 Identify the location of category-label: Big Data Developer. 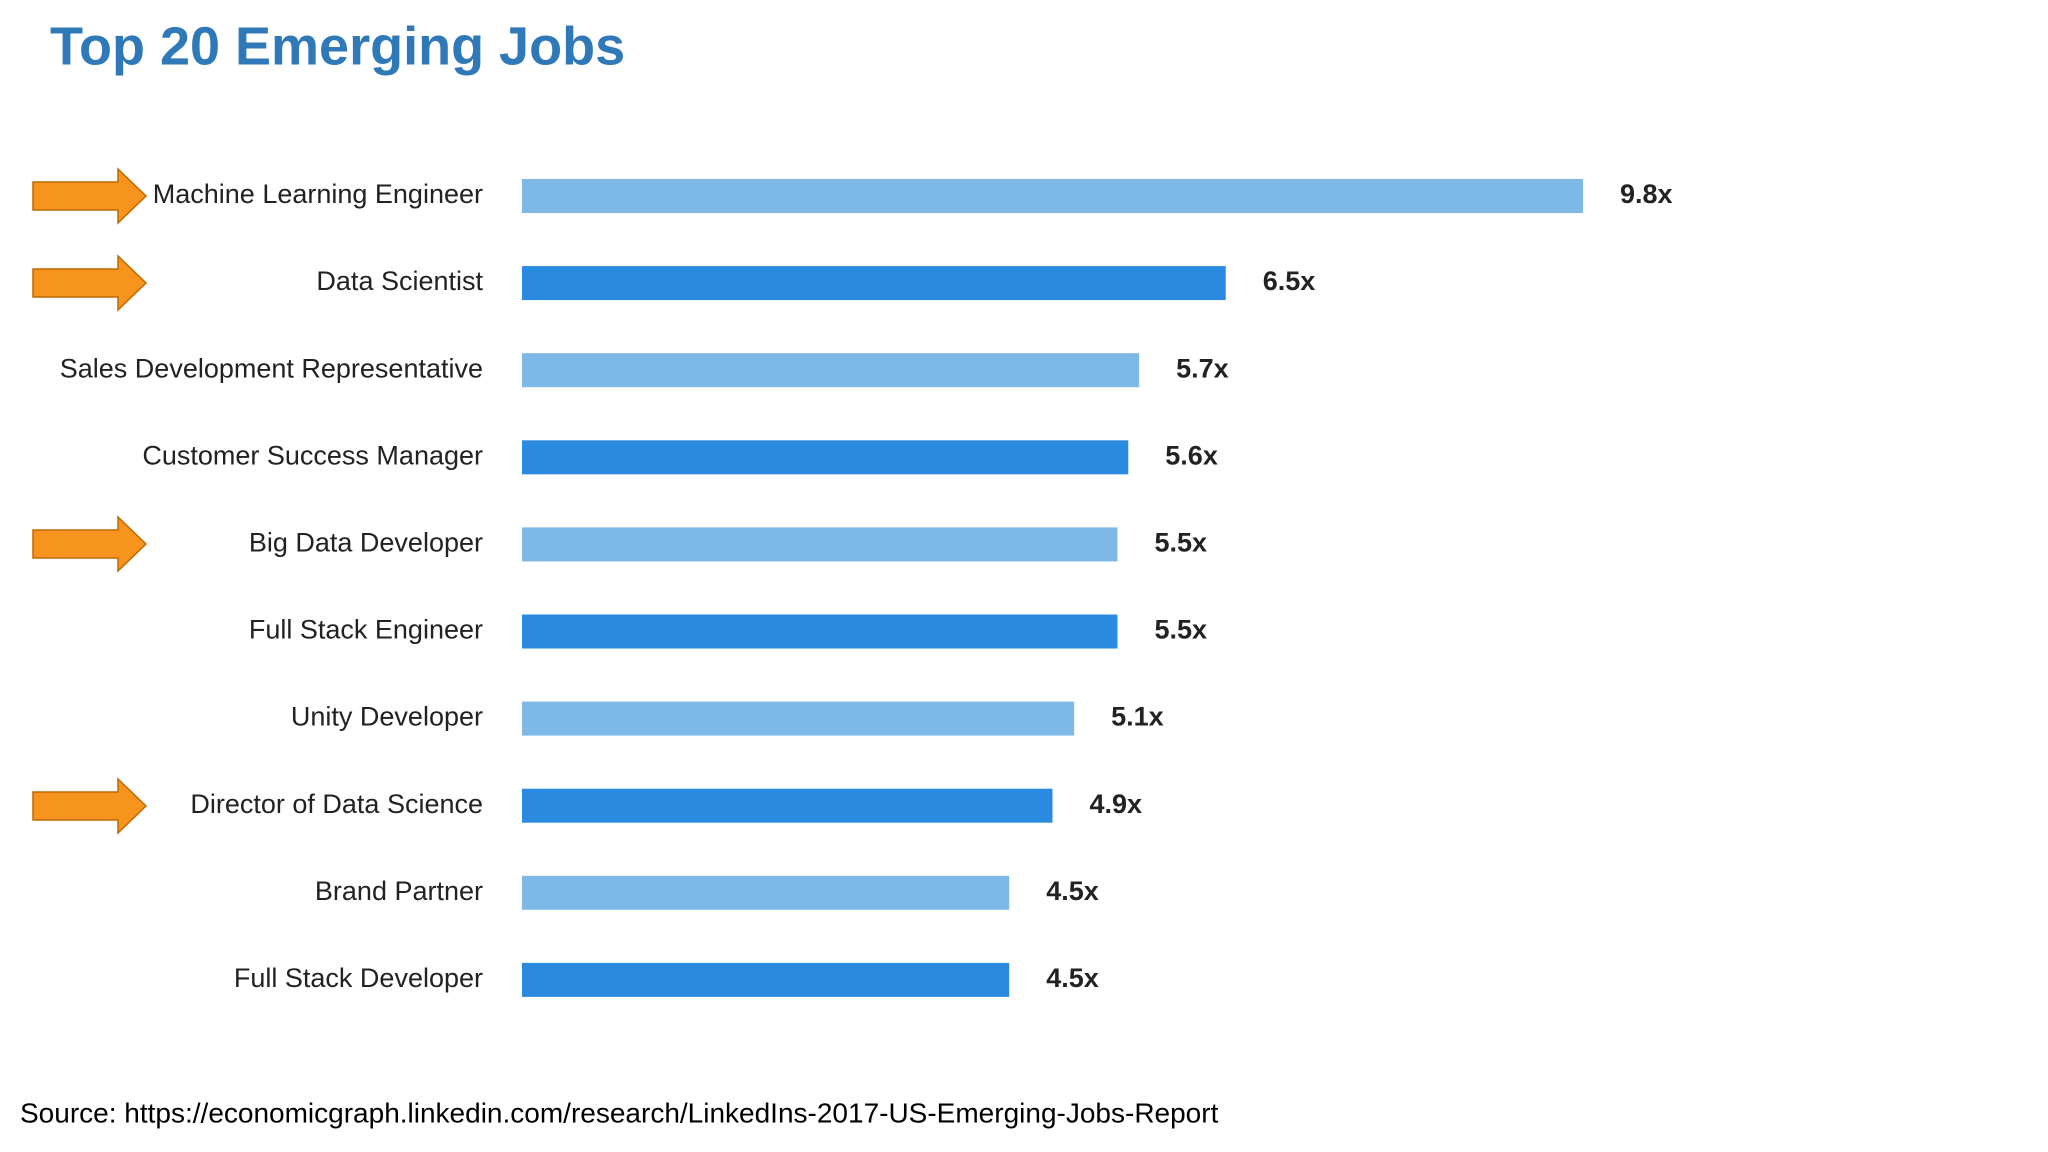
(366, 543).